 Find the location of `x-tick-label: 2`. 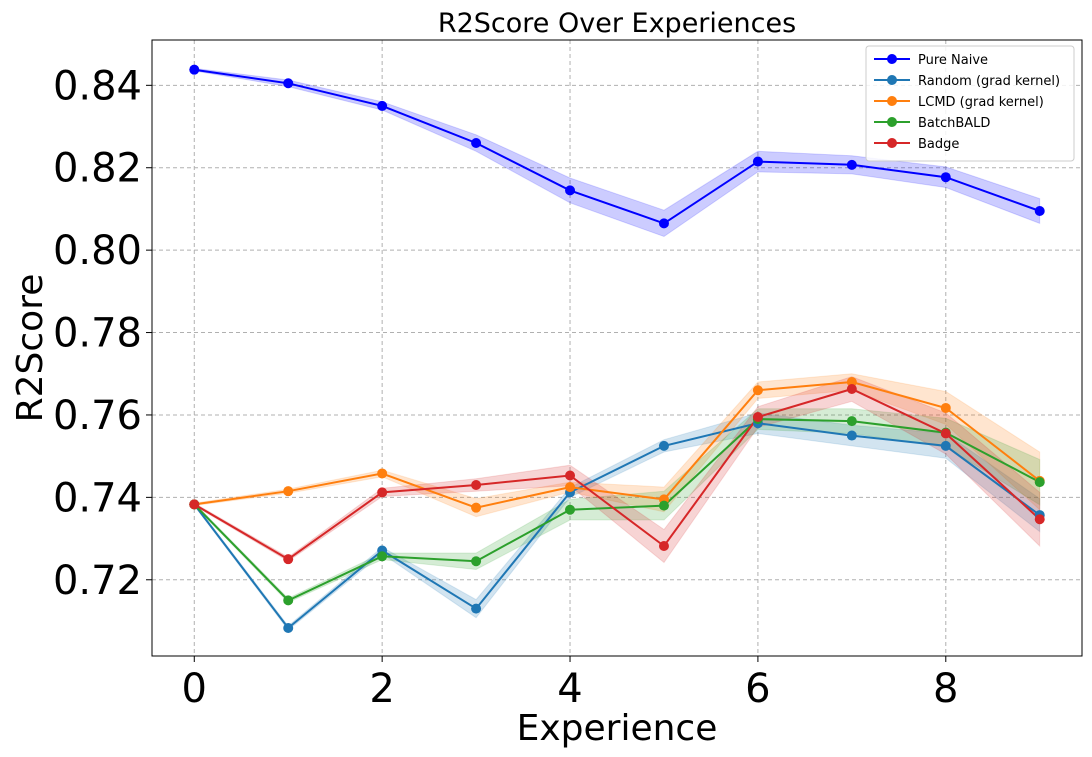

x-tick-label: 2 is located at coordinates (381, 689).